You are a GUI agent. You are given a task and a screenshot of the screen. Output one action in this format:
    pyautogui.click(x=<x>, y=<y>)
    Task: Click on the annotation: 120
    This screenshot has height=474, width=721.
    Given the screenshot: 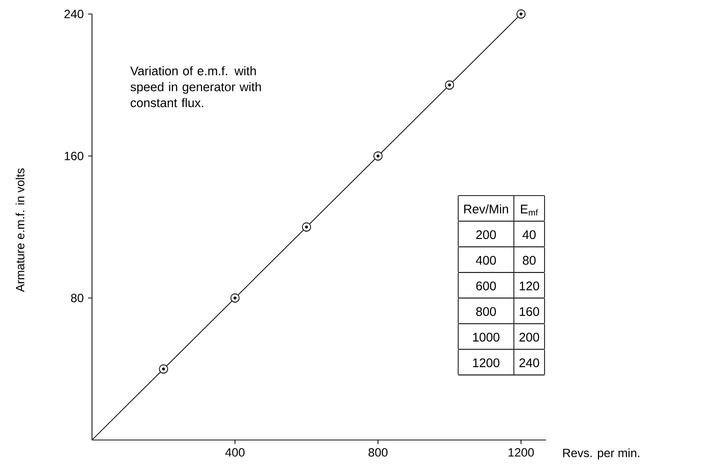 What is the action you would take?
    pyautogui.click(x=530, y=286)
    